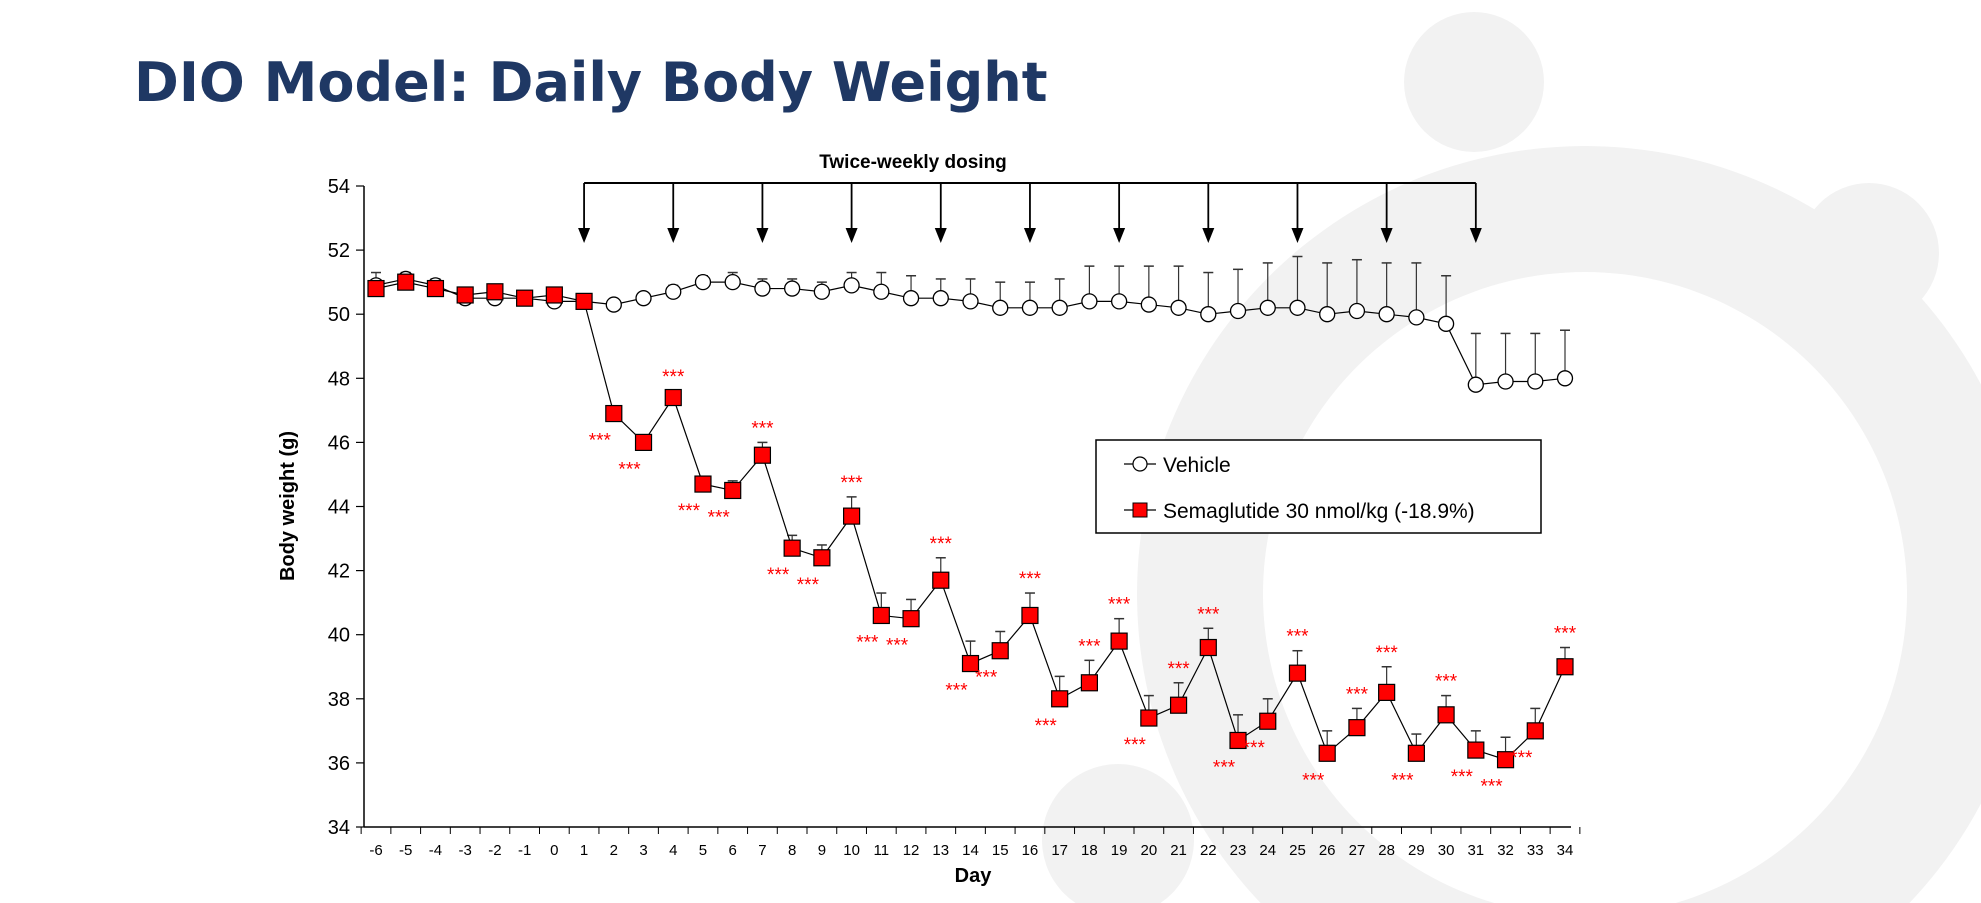  What do you see at coordinates (703, 850) in the screenshot?
I see `x-tick-label: 5` at bounding box center [703, 850].